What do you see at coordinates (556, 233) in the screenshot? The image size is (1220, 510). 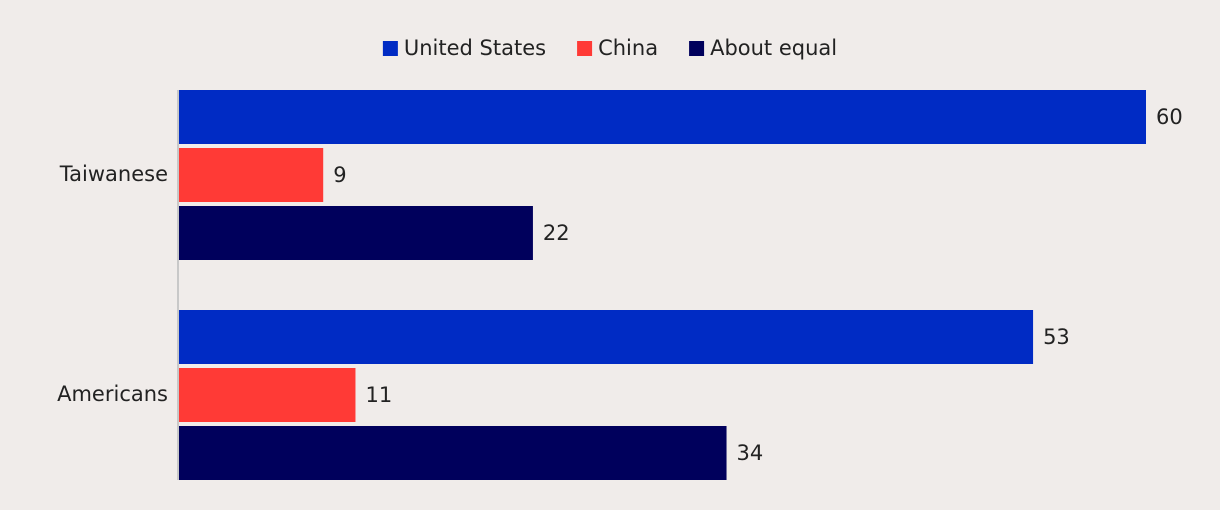 I see `data-label: 22` at bounding box center [556, 233].